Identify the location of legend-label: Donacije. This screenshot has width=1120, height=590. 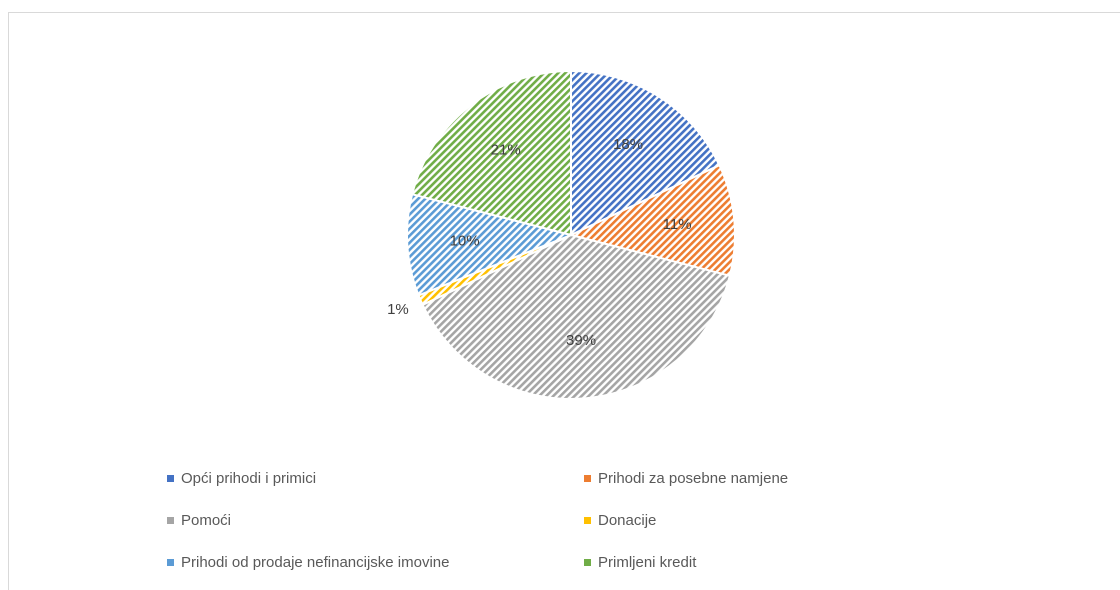
(627, 520).